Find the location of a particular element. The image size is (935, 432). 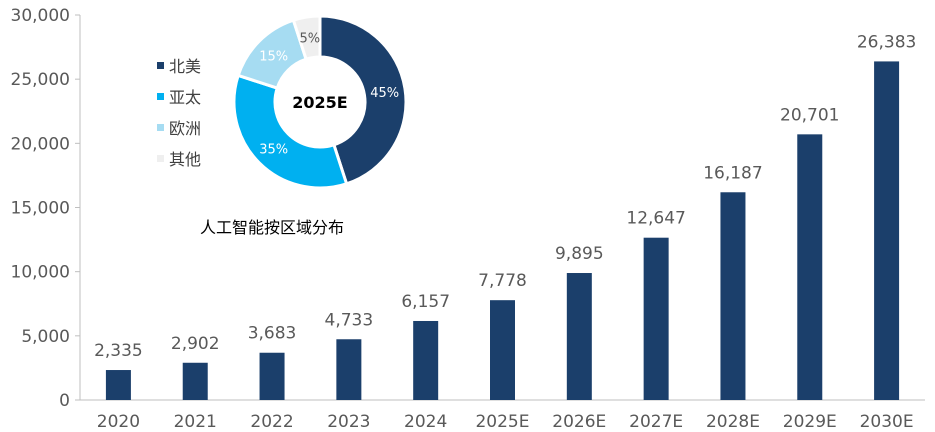

x-tick-label: 2029E is located at coordinates (810, 422).